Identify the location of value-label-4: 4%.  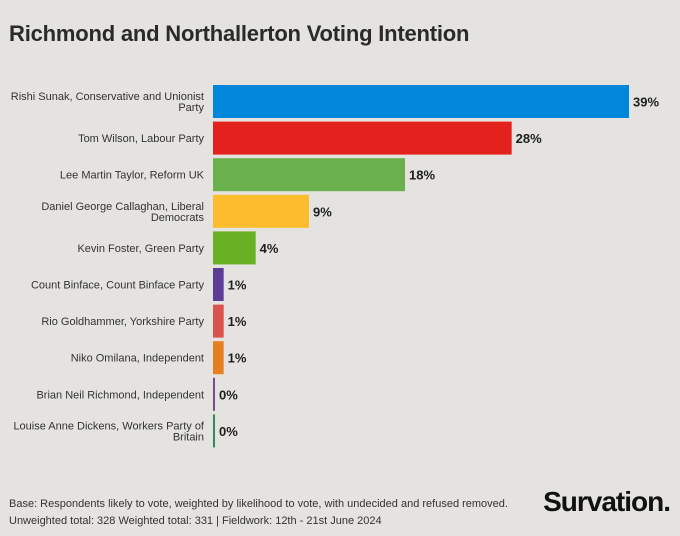
(269, 248).